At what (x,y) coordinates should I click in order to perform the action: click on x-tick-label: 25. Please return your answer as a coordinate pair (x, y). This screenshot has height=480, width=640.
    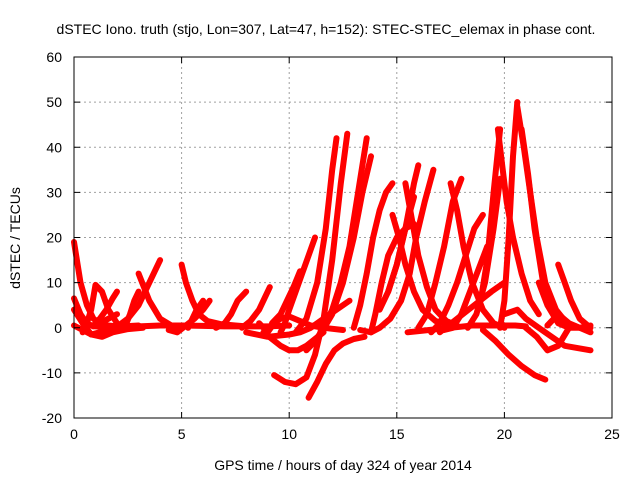
    Looking at the image, I should click on (612, 434).